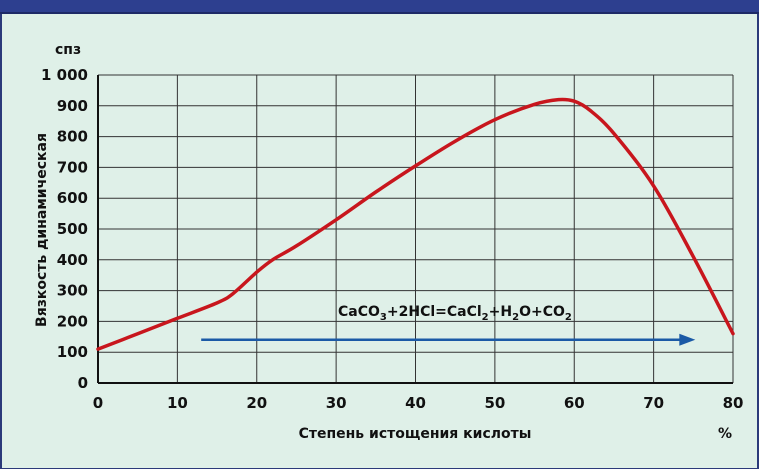 This screenshot has height=469, width=759. I want to click on x-tick-label-30: 30, so click(336, 403).